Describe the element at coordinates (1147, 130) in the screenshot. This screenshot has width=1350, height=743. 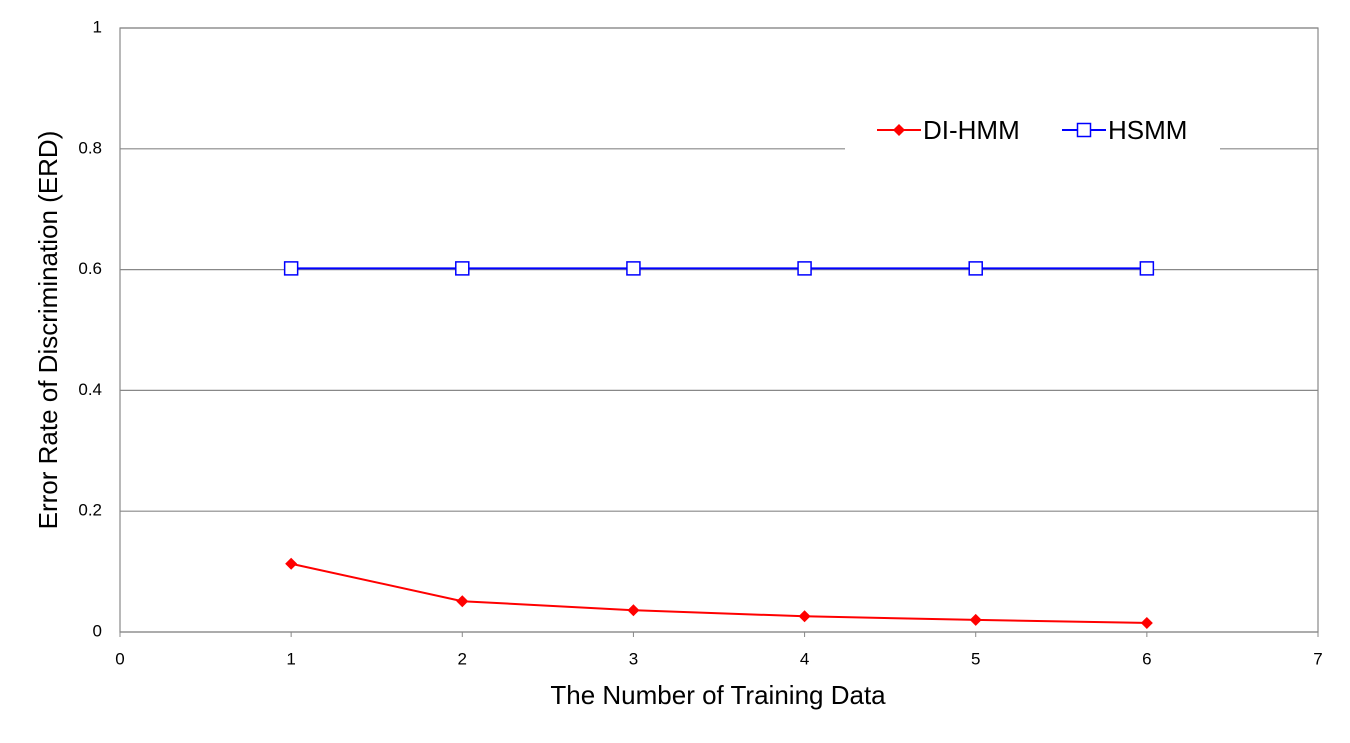
I see `legend-label: HSMM` at that location.